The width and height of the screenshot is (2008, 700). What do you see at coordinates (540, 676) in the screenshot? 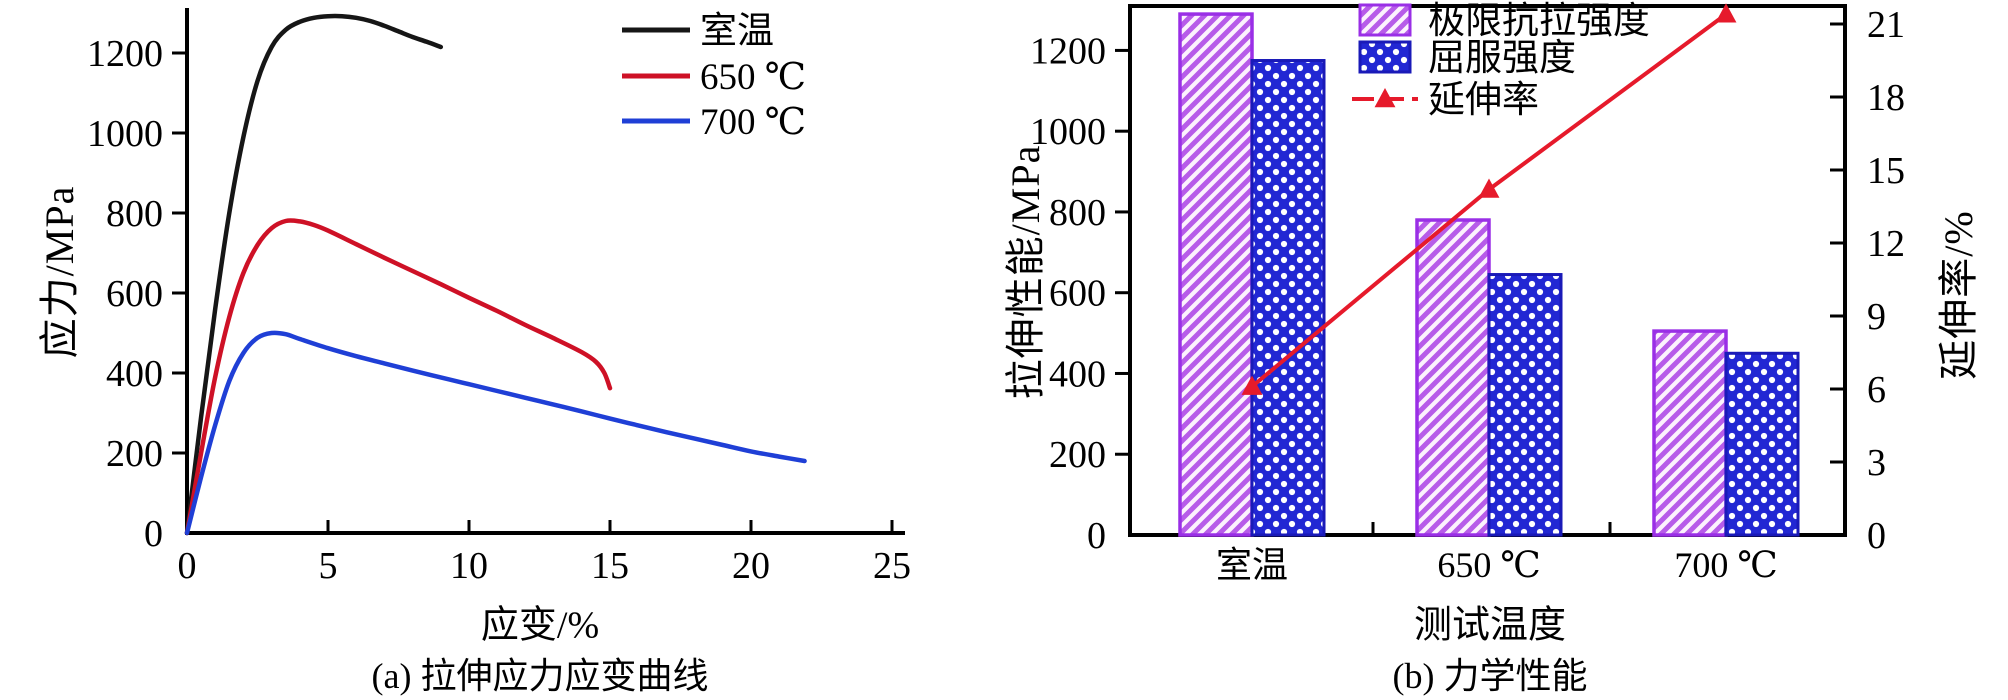
I see `caption-a: (a) 拉伸应力应变曲线` at bounding box center [540, 676].